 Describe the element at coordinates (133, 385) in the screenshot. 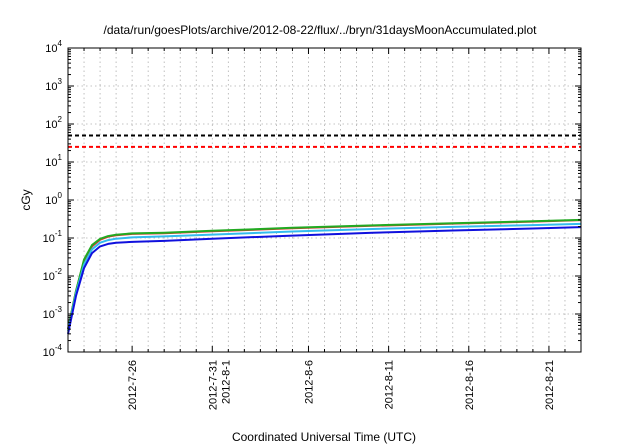

I see `x-tick-label: 2012-7-26` at that location.